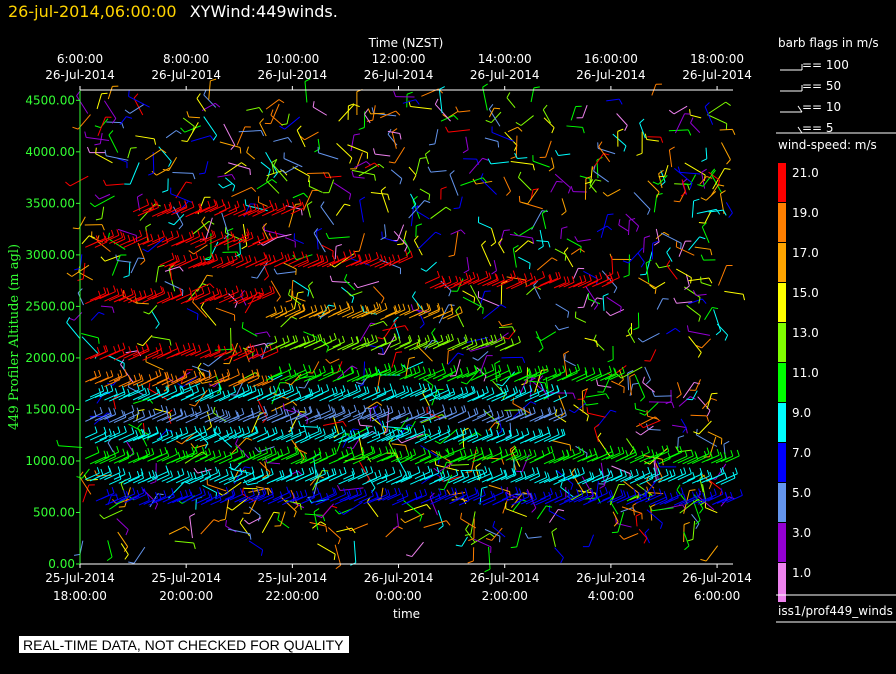 The width and height of the screenshot is (896, 674). What do you see at coordinates (50, 358) in the screenshot?
I see `y-tick-label: 2000.00` at bounding box center [50, 358].